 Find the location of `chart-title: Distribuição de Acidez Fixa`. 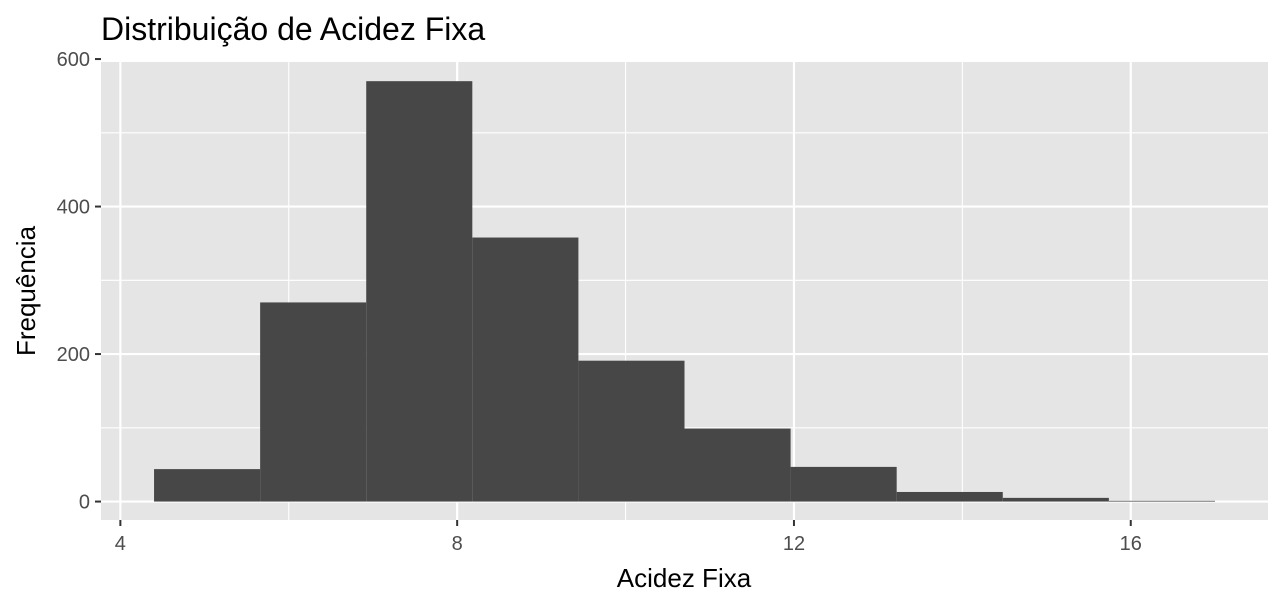

chart-title: Distribuição de Acidez Fixa is located at coordinates (293, 29).